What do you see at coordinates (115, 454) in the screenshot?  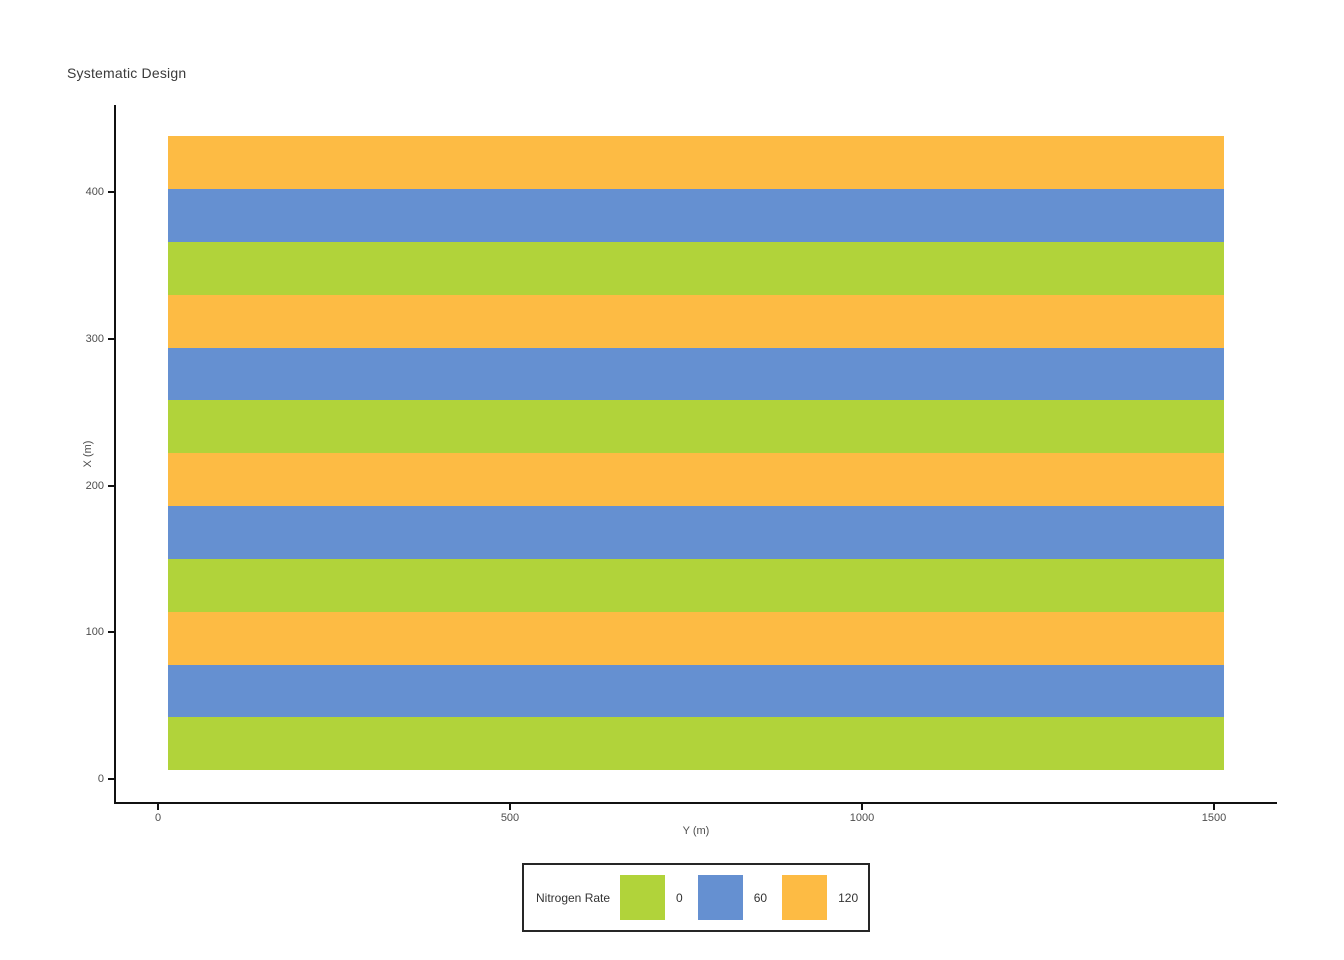 I see `y-axis-line` at bounding box center [115, 454].